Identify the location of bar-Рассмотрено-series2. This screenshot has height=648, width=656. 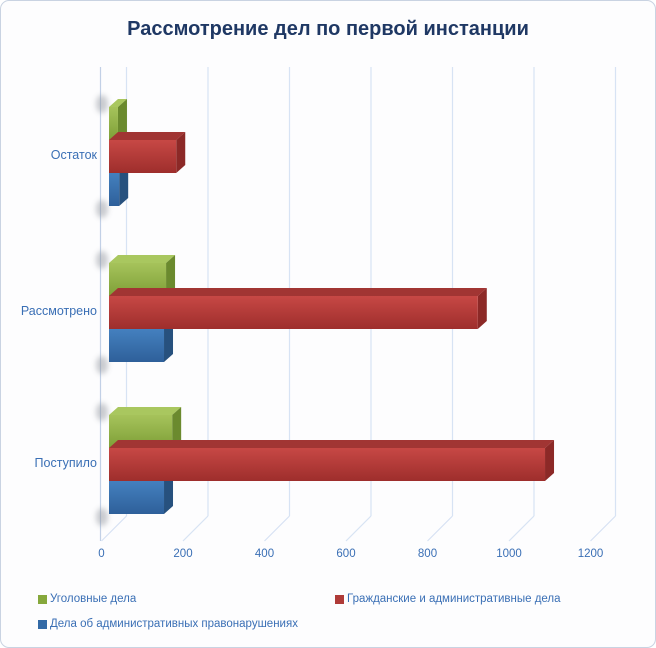
(141, 341).